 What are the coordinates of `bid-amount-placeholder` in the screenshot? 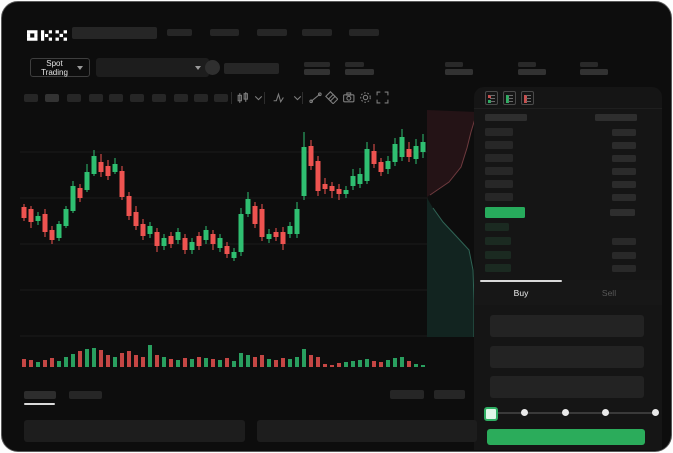 It's located at (624, 255).